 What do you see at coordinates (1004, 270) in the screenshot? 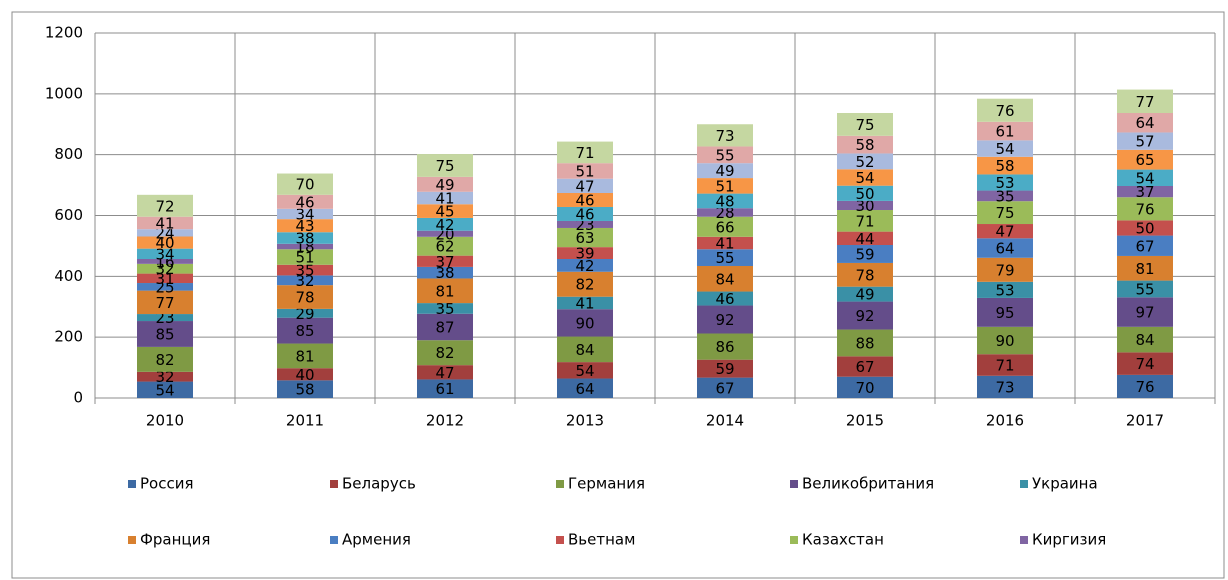
I see `data-label: 79` at bounding box center [1004, 270].